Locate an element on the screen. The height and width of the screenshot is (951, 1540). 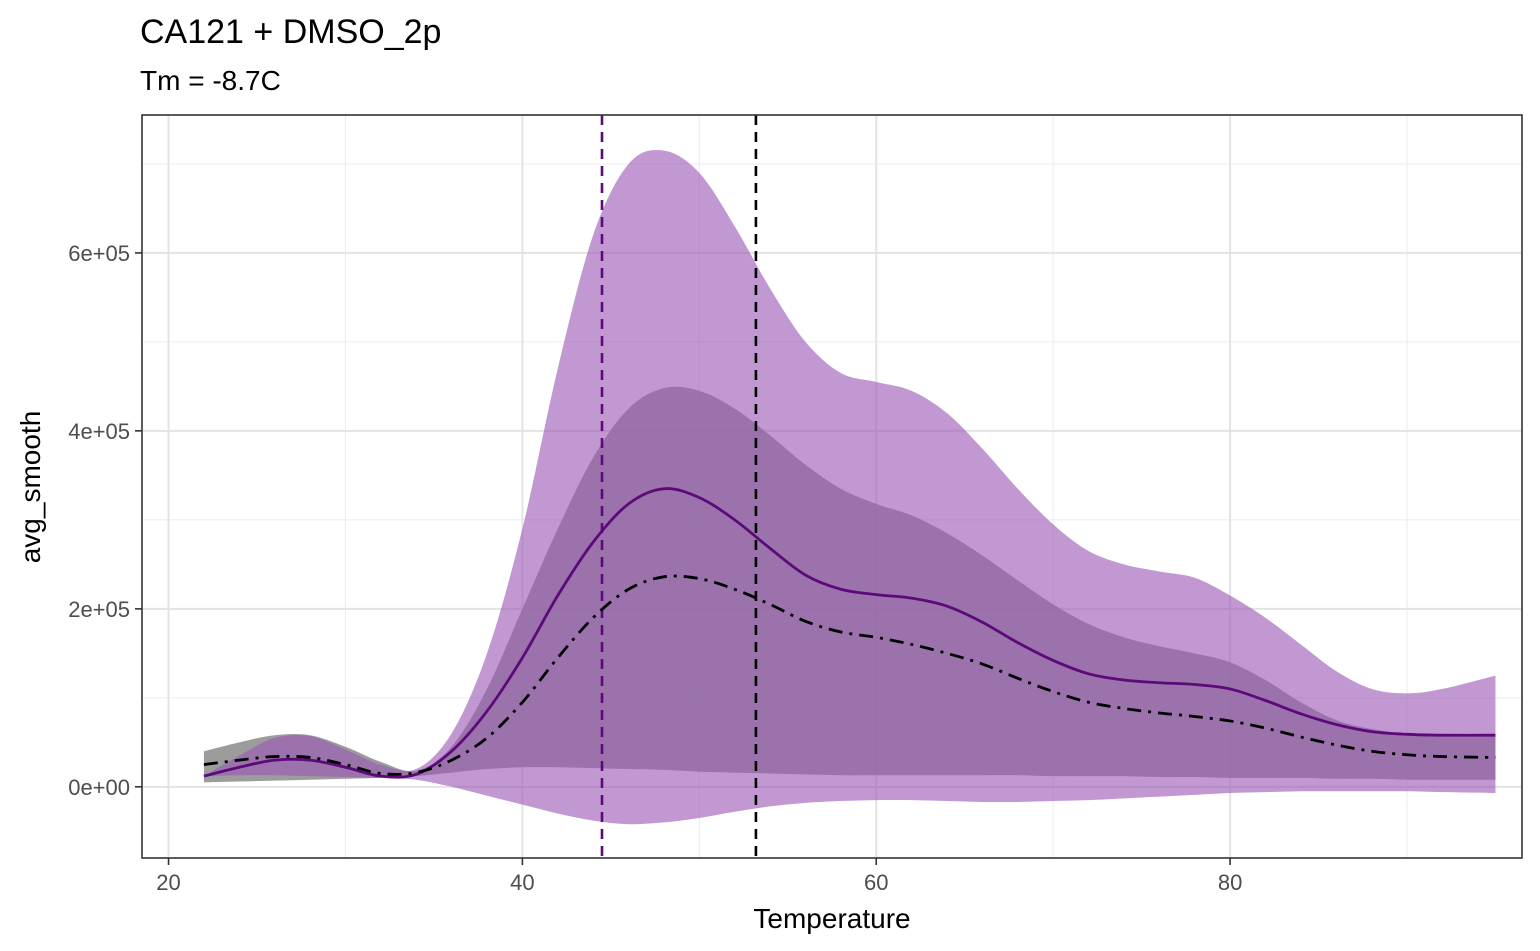
y-axis-title: avg_smooth is located at coordinates (30, 487).